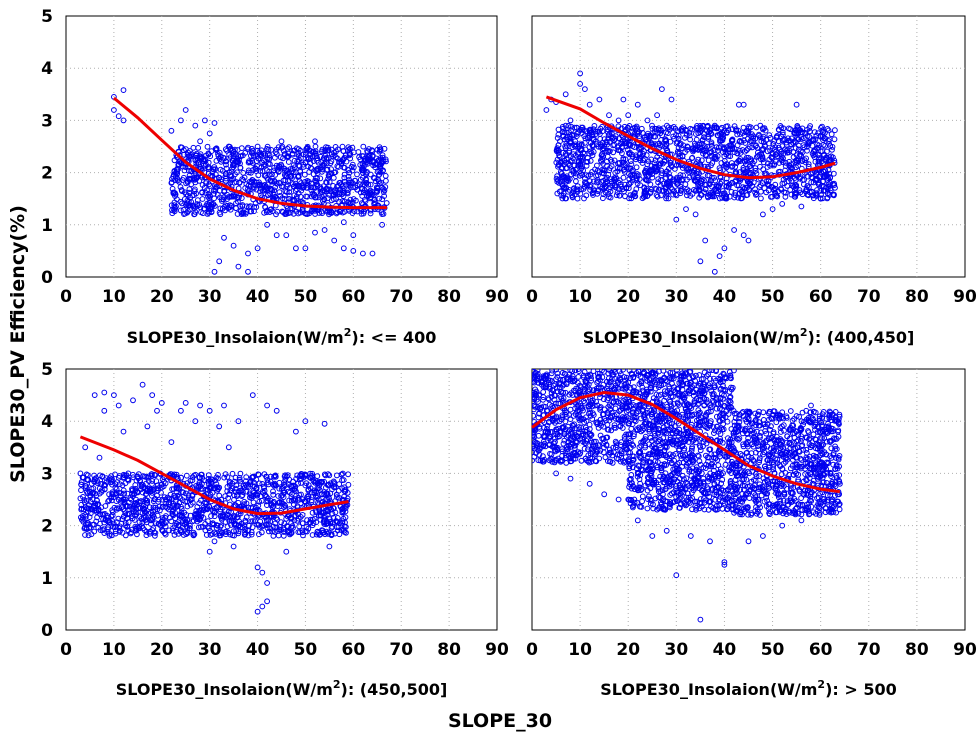  I want to click on panel-subtitle: SLOPE30_Insolaion(W/m2): (450,500], so click(282, 688).